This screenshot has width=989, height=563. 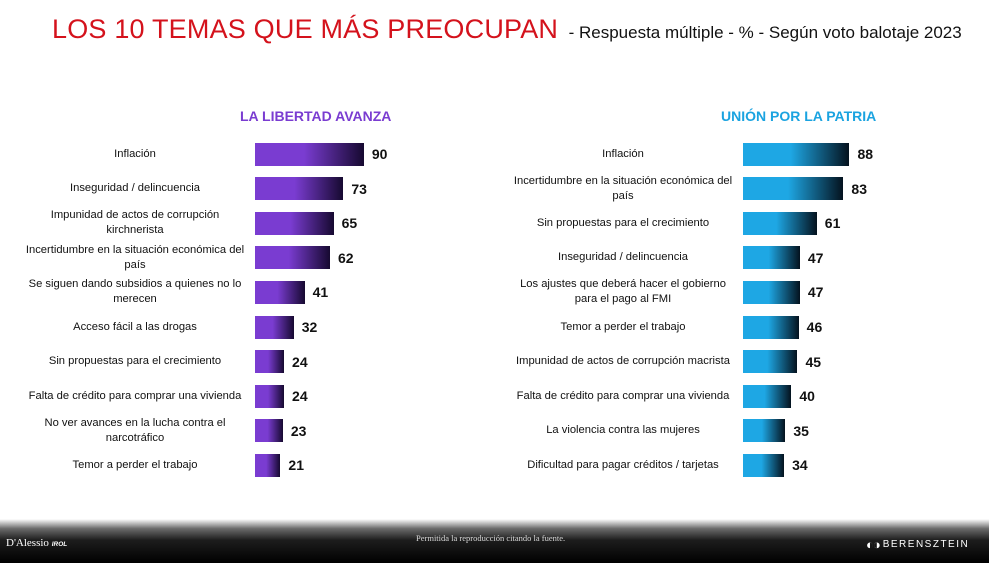 What do you see at coordinates (135, 326) in the screenshot?
I see `category-label: Acceso fácil a las drogas` at bounding box center [135, 326].